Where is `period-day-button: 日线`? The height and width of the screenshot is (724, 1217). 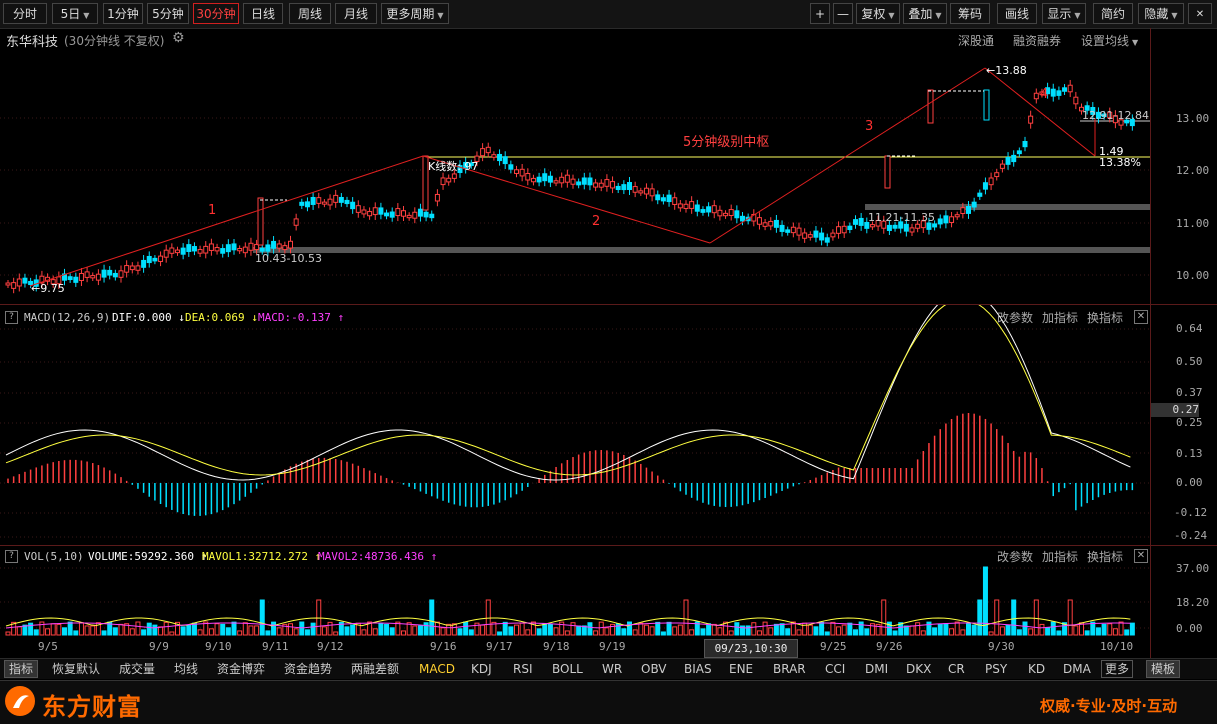
period-day-button: 日线 is located at coordinates (263, 13).